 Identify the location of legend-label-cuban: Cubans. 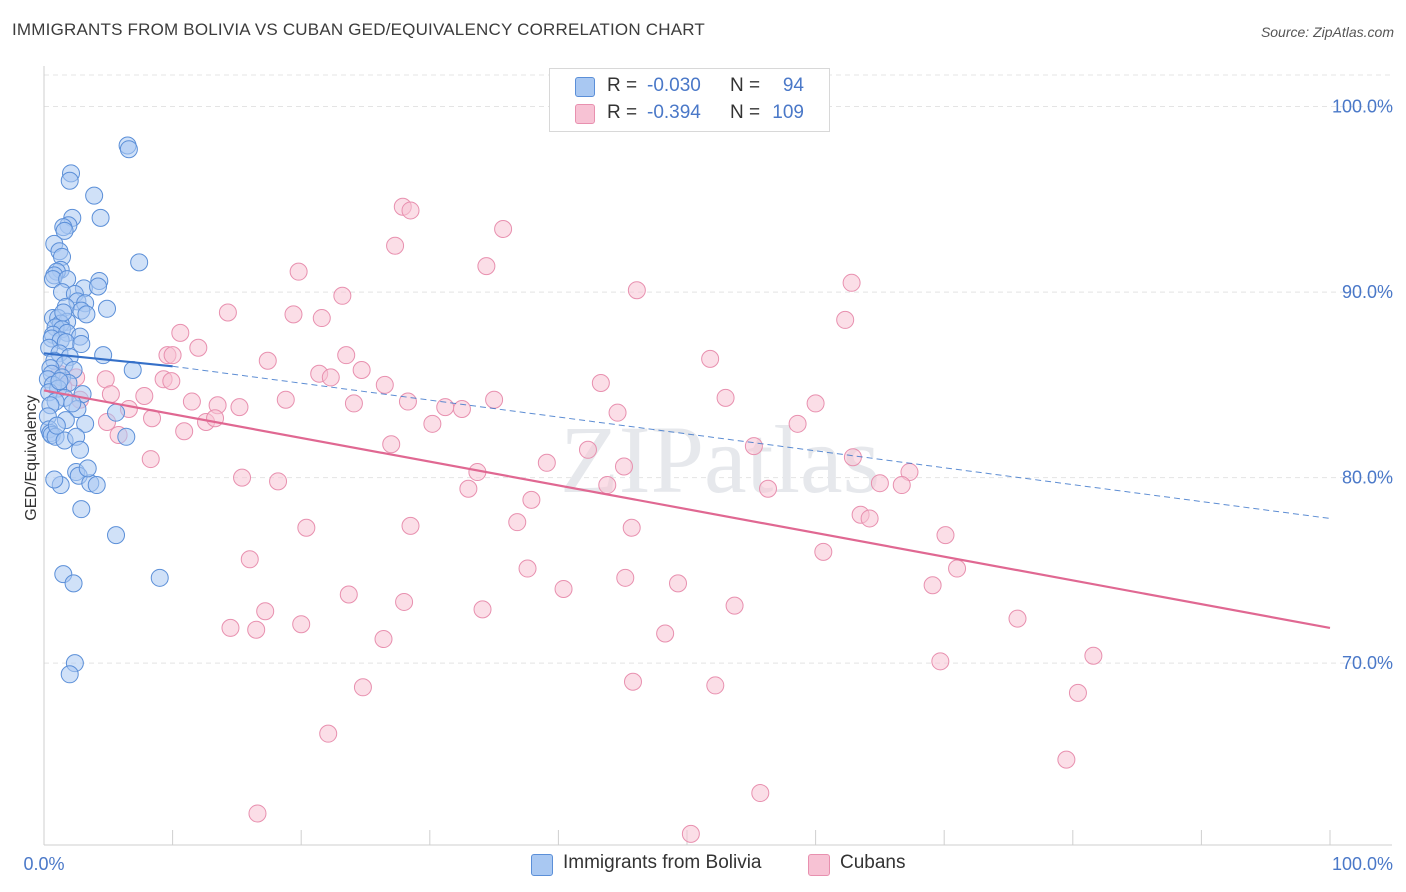
(873, 862).